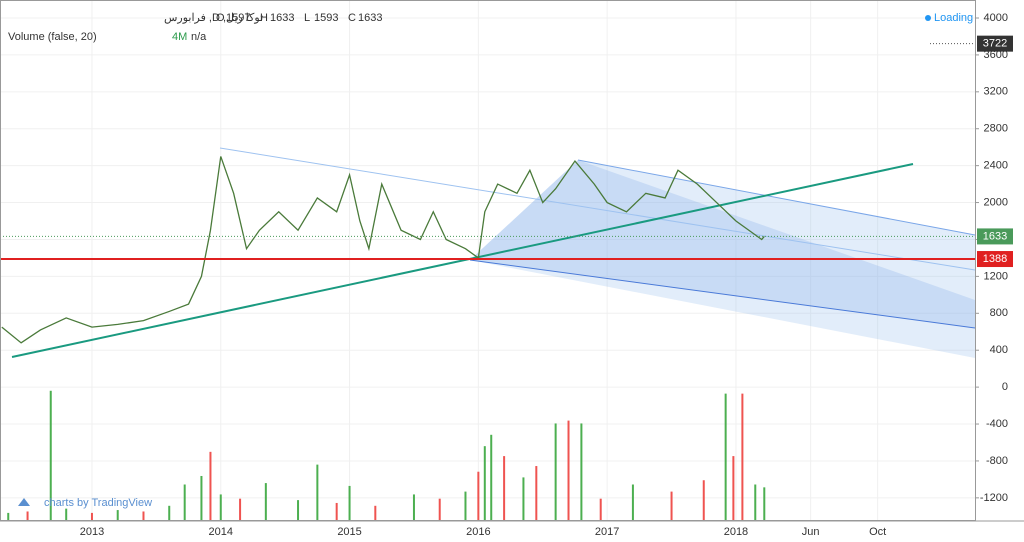 This screenshot has height=542, width=1024. What do you see at coordinates (352, 18) in the screenshot?
I see `ohlc-label: C` at bounding box center [352, 18].